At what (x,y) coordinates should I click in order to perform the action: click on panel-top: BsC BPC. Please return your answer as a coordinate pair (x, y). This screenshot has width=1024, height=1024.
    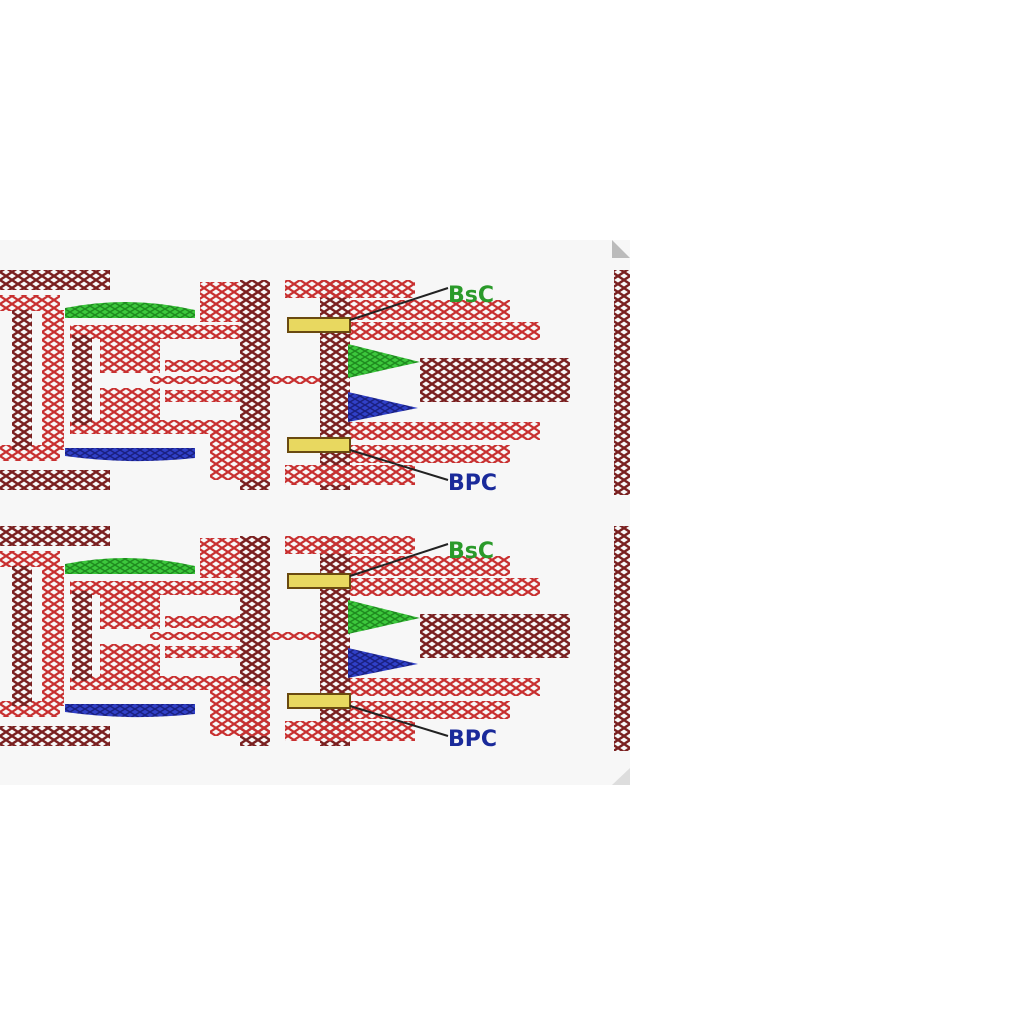
    Looking at the image, I should click on (315, 382).